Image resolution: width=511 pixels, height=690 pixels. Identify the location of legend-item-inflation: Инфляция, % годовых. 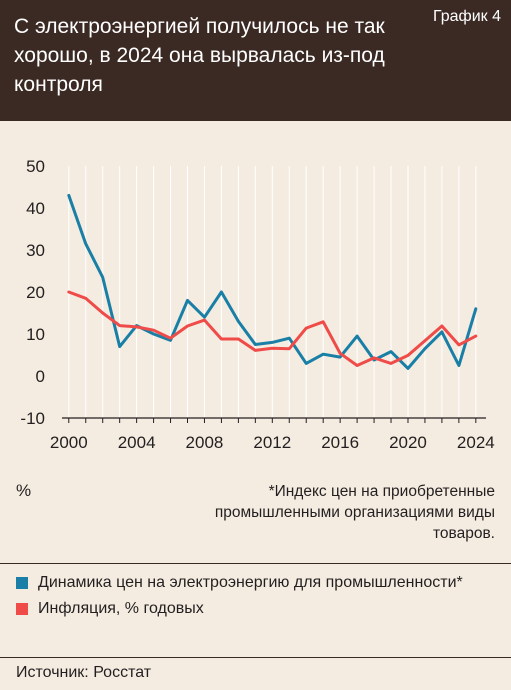
(256, 608).